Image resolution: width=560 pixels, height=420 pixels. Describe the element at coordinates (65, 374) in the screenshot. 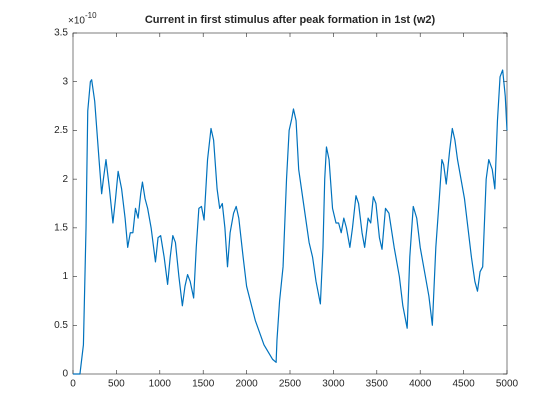

I see `y-tick-label: 0` at that location.